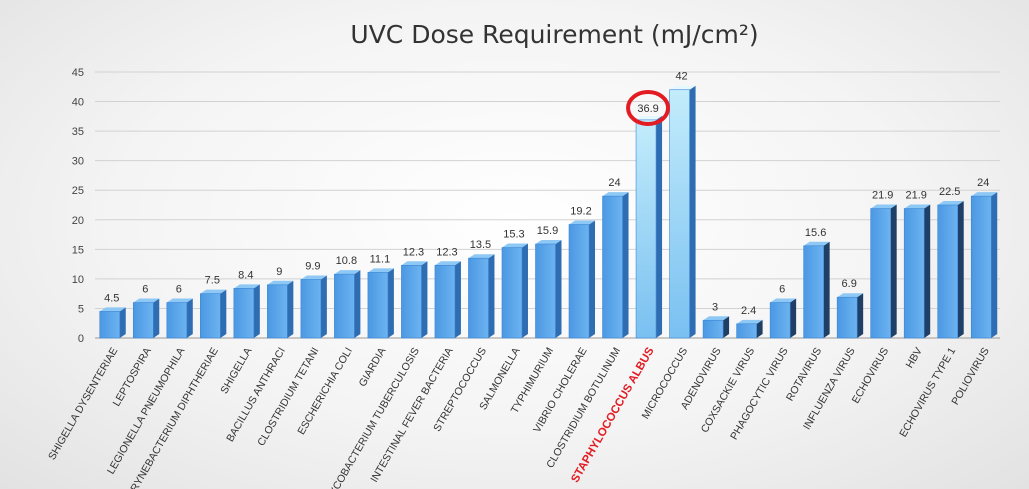 This screenshot has height=489, width=1029. Describe the element at coordinates (346, 261) in the screenshot. I see `data-label: 10.8` at that location.